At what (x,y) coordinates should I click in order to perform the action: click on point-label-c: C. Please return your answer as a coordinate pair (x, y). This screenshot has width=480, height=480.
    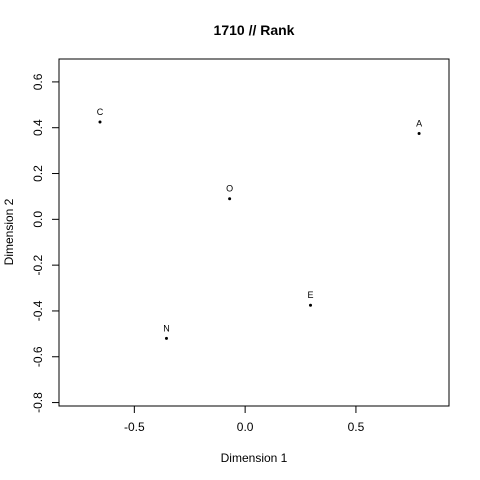
    Looking at the image, I should click on (100, 112).